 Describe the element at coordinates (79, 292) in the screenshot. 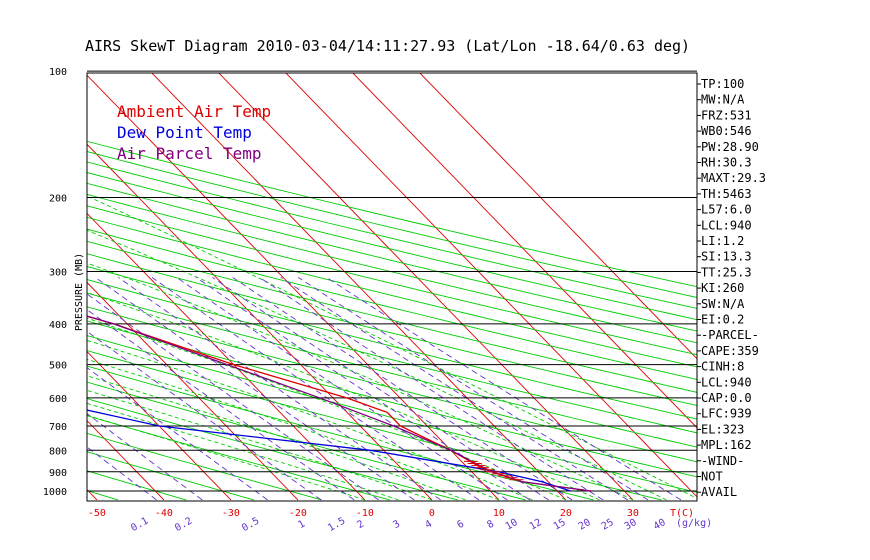

I see `y-axis-label: PRESSURE (MB)` at that location.